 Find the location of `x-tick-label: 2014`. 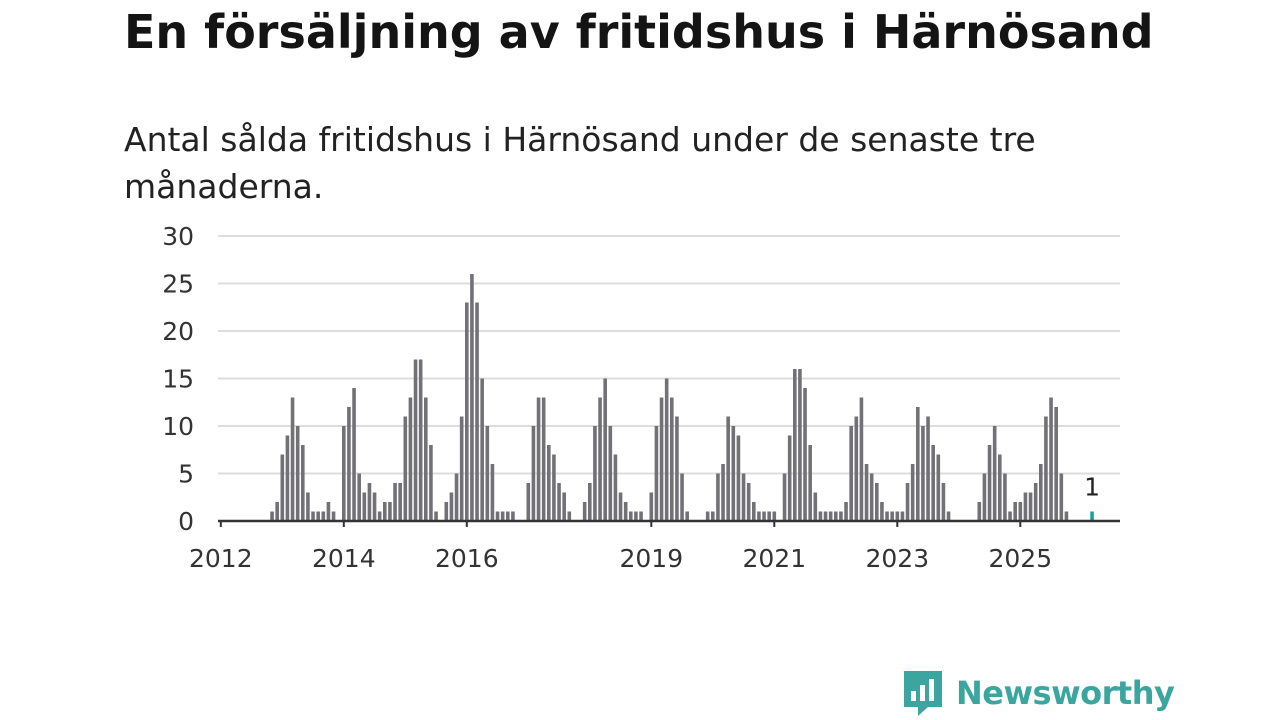

x-tick-label: 2014 is located at coordinates (344, 558).